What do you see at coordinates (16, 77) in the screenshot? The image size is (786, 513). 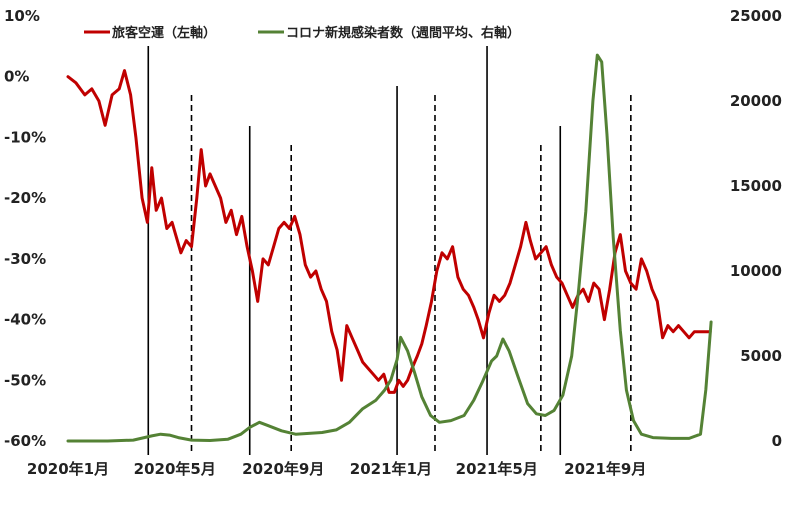 I see `y-left-tick-label: 0%` at bounding box center [16, 77].